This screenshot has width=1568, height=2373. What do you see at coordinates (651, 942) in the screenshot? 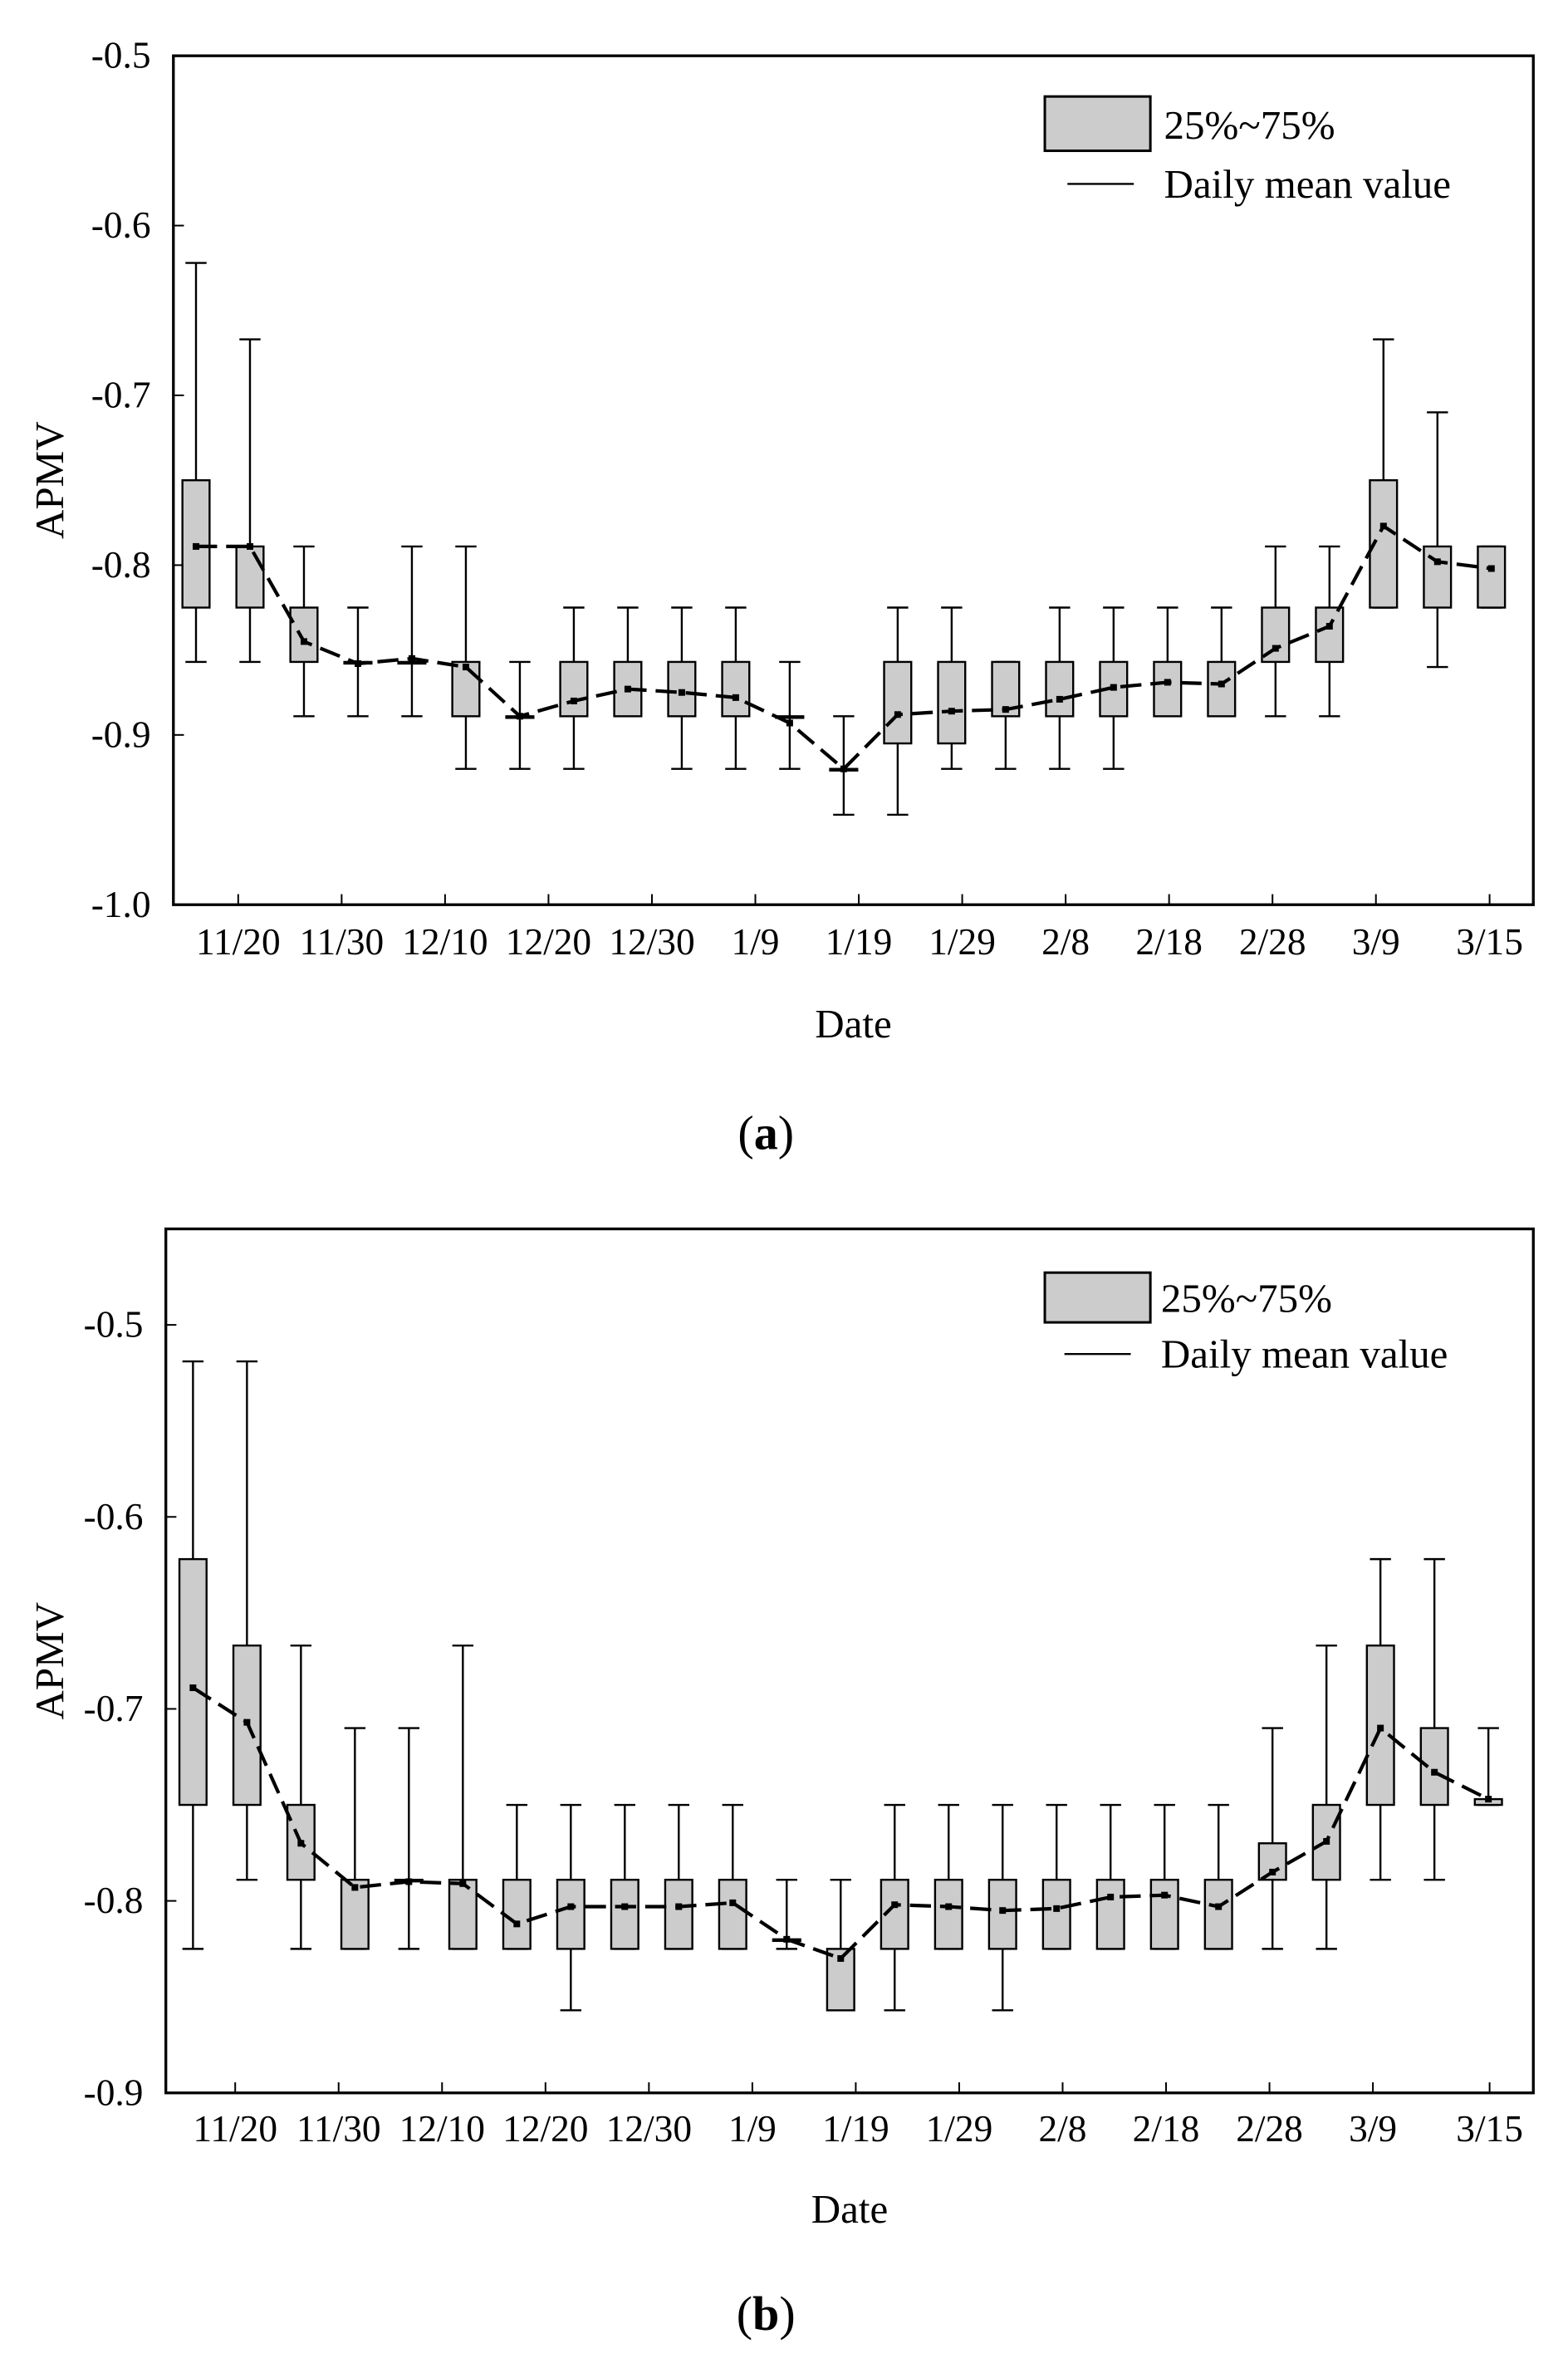
I see `x-tick-label: 12/30` at bounding box center [651, 942].